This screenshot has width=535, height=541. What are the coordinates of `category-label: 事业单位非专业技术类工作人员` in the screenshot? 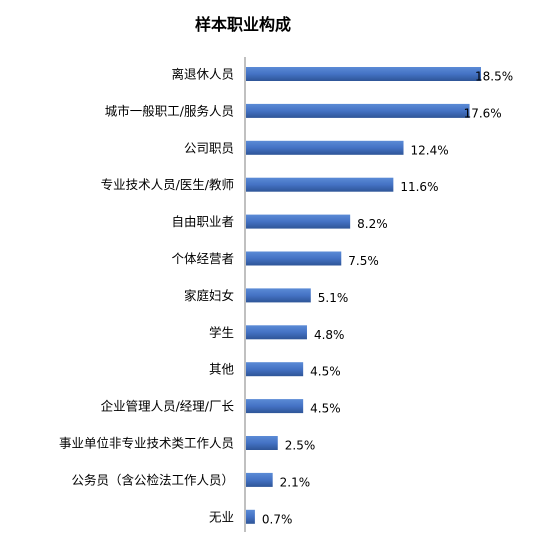 It's located at (146, 443).